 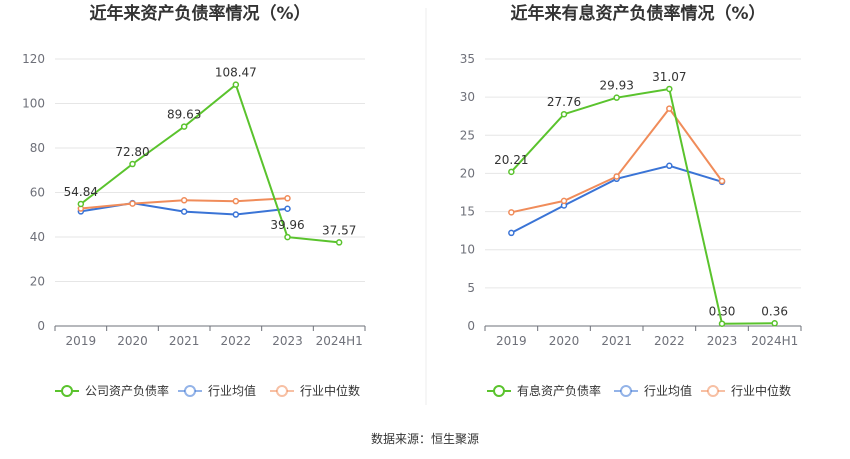 What do you see at coordinates (37, 193) in the screenshot?
I see `y-tick-label: 60` at bounding box center [37, 193].